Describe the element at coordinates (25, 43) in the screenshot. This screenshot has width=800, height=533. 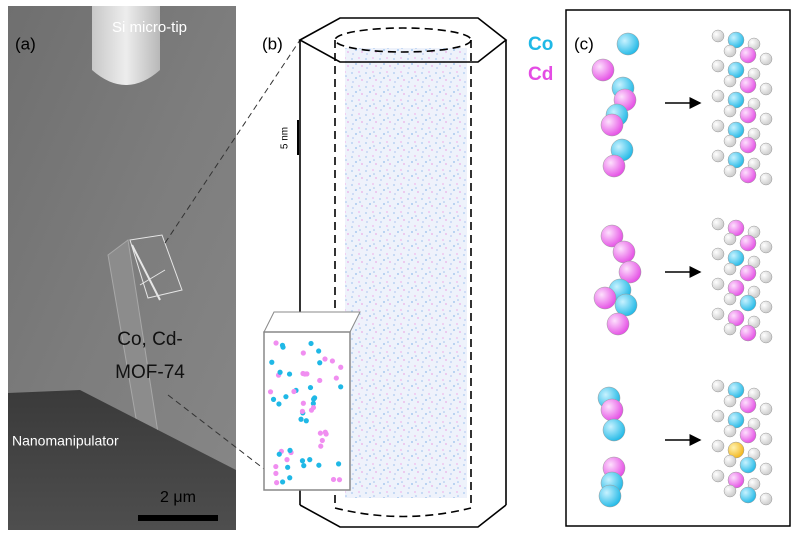
I see `panel-label: (a)` at that location.